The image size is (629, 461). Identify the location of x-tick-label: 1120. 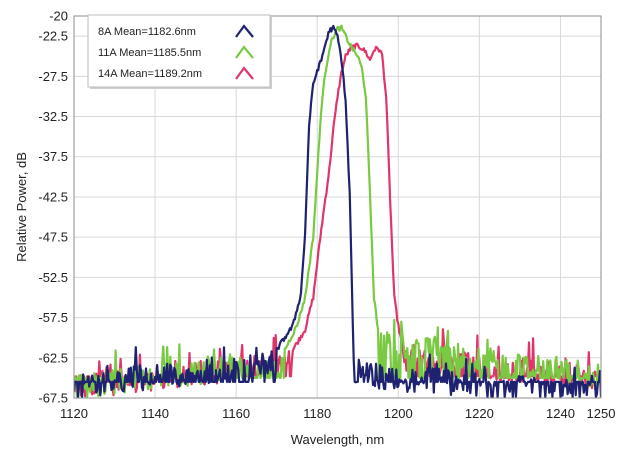
(74, 413).